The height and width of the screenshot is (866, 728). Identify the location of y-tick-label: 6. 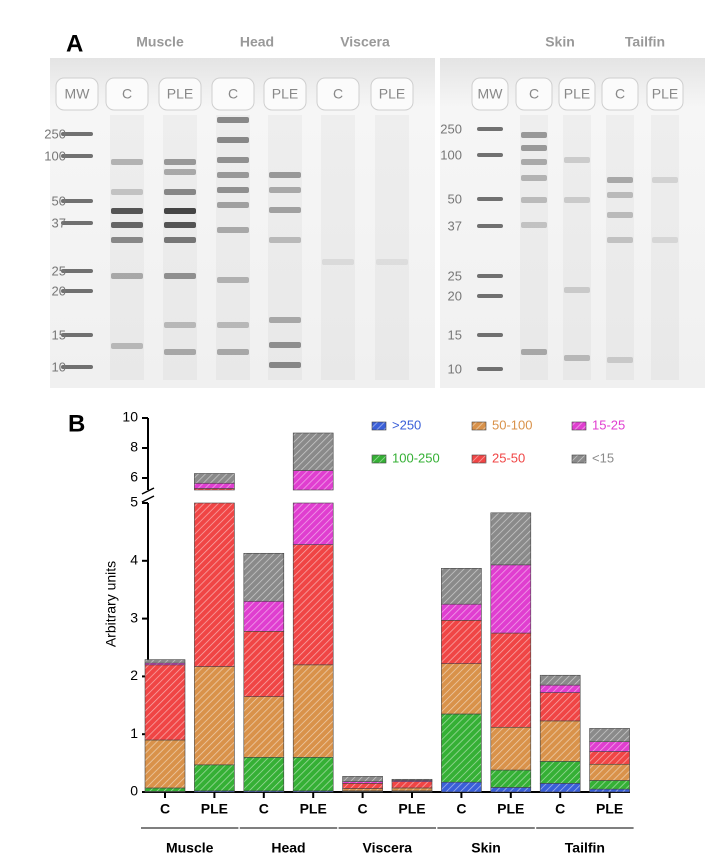
(134, 477).